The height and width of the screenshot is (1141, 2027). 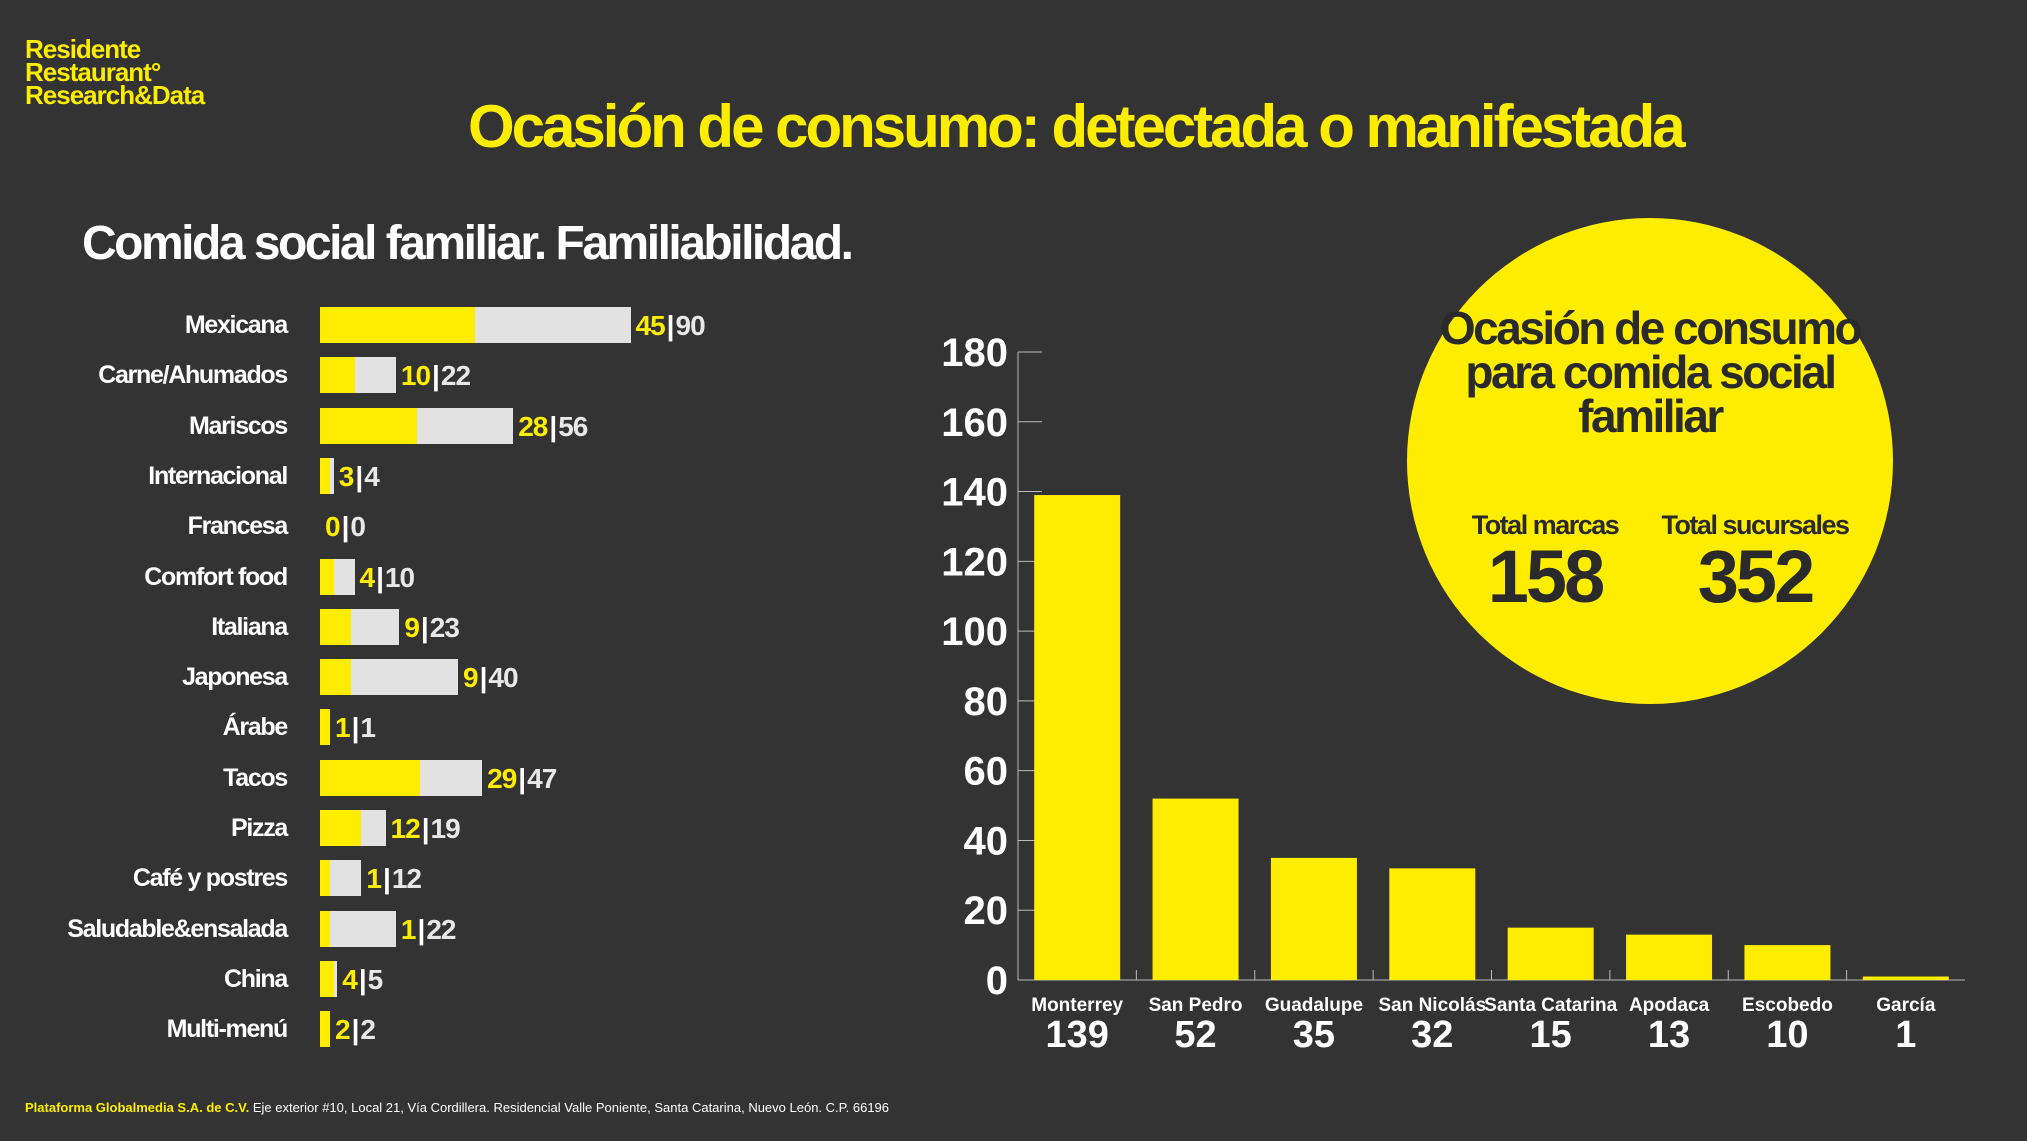 I want to click on hbar-value-label: 45|90, so click(x=670, y=326).